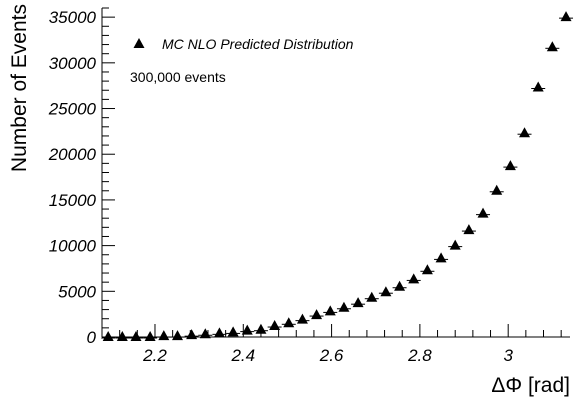 This screenshot has width=574, height=400. Describe the element at coordinates (92, 337) in the screenshot. I see `y-tick-label: 0` at that location.